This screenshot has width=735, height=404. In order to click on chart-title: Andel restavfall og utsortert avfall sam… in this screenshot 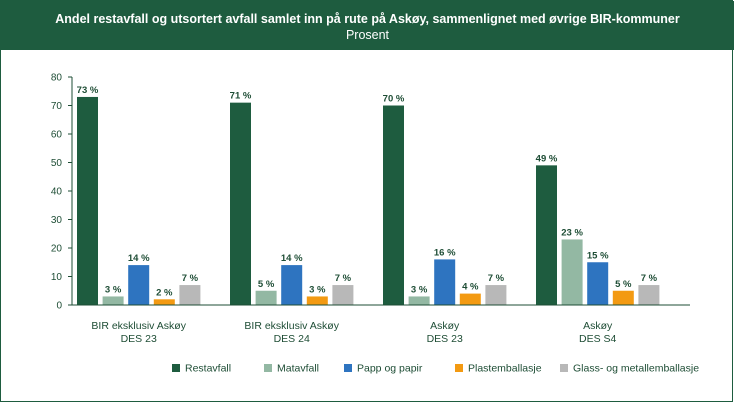, I will do `click(367, 19)`.